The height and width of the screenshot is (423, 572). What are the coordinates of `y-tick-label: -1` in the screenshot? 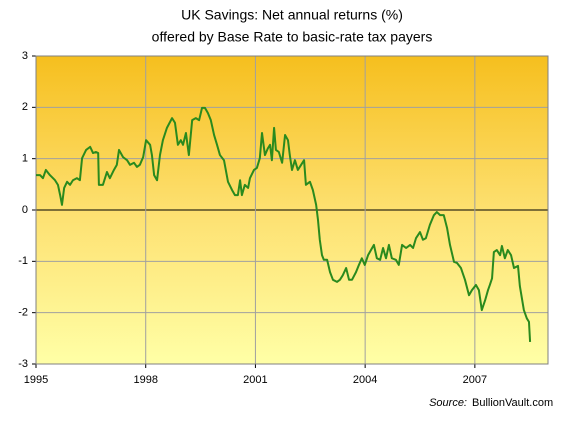 It's located at (23, 261).